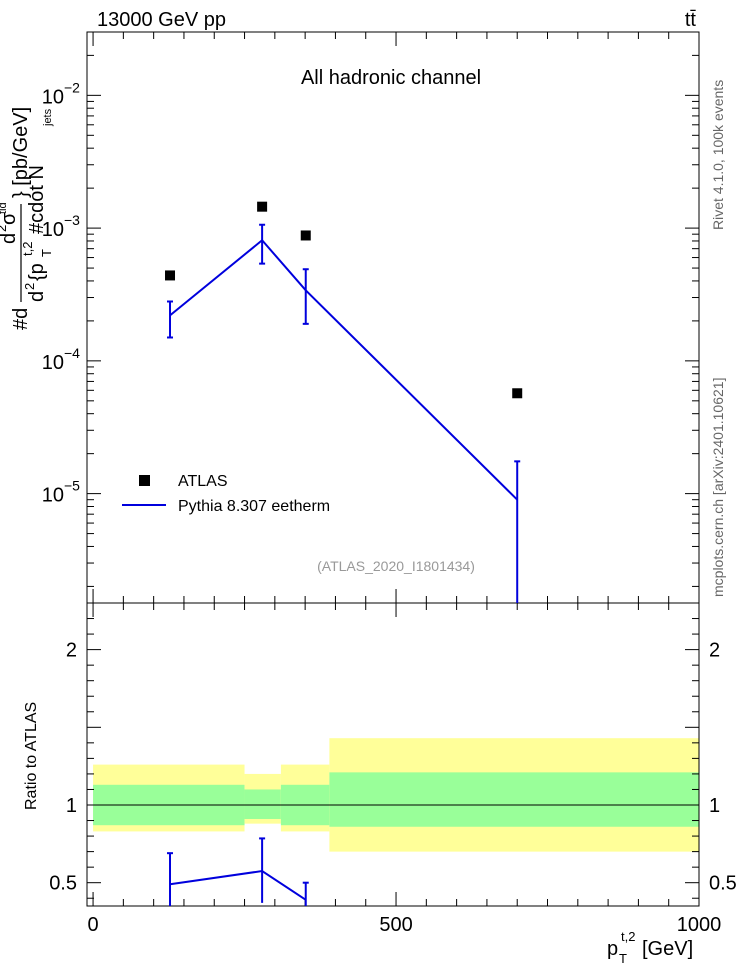 The height and width of the screenshot is (972, 746). I want to click on plot-title: All hadronic channel, so click(391, 78).